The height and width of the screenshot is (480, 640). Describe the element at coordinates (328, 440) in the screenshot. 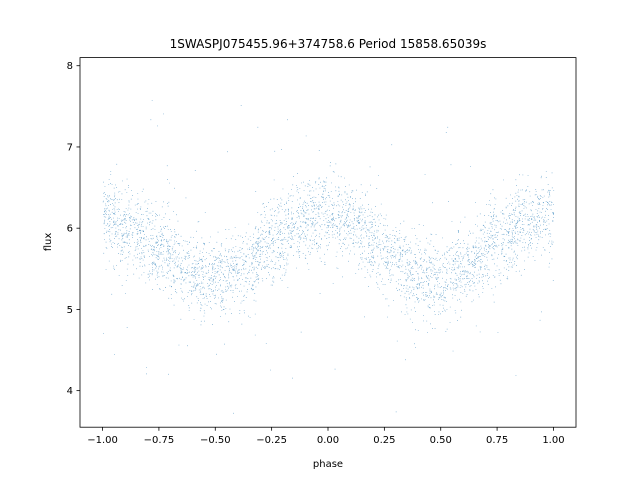

I see `x-tick-label: 0.00` at that location.